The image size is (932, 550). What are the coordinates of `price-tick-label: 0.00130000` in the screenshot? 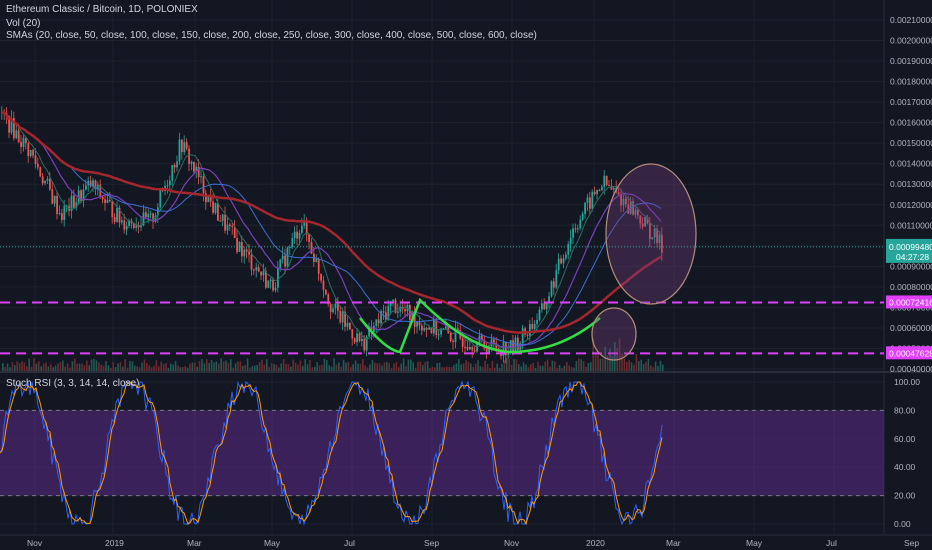 It's located at (911, 184).